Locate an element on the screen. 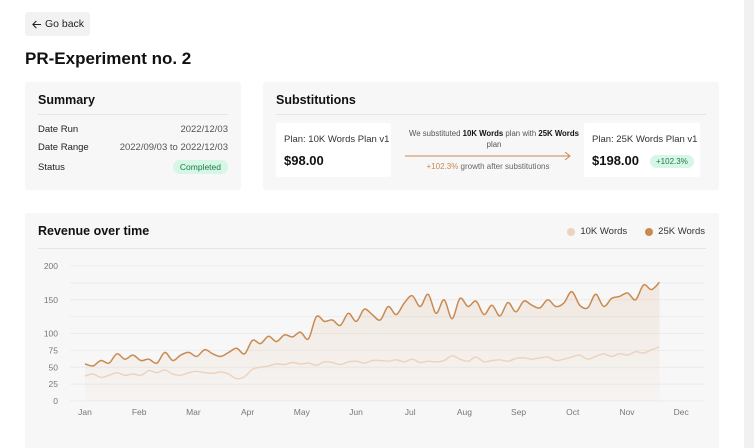  legend-label-10k: 10K Words is located at coordinates (604, 231).